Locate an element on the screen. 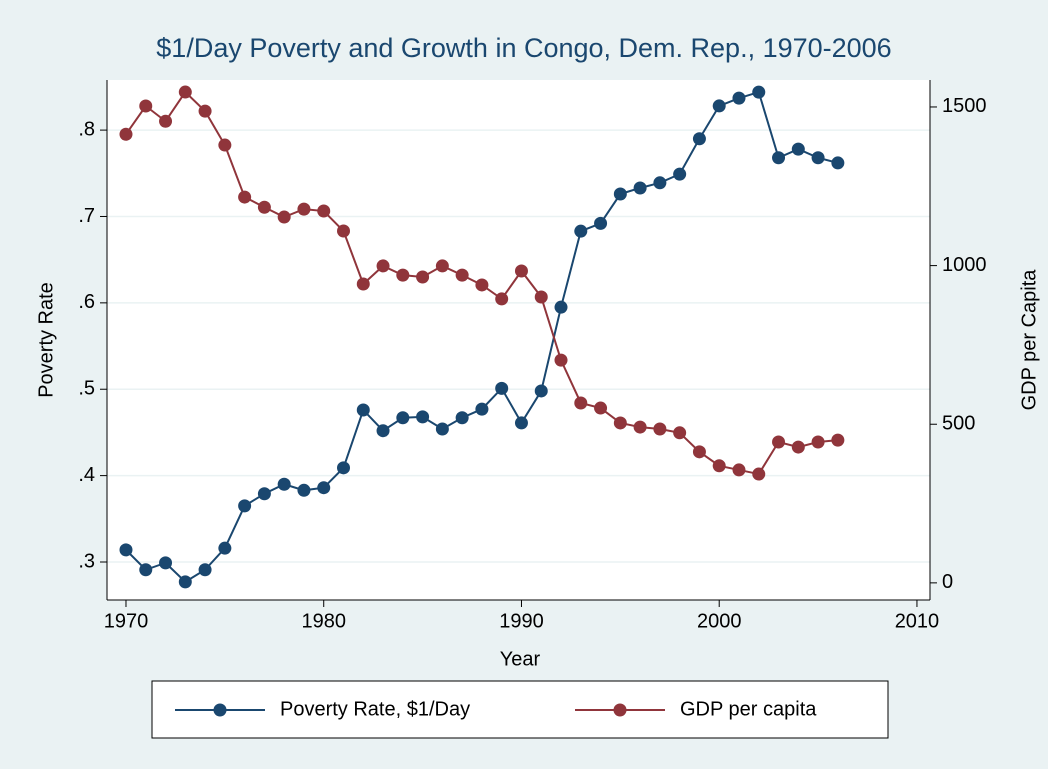 This screenshot has width=1048, height=774. y2-tick-label: 1000 is located at coordinates (964, 265).